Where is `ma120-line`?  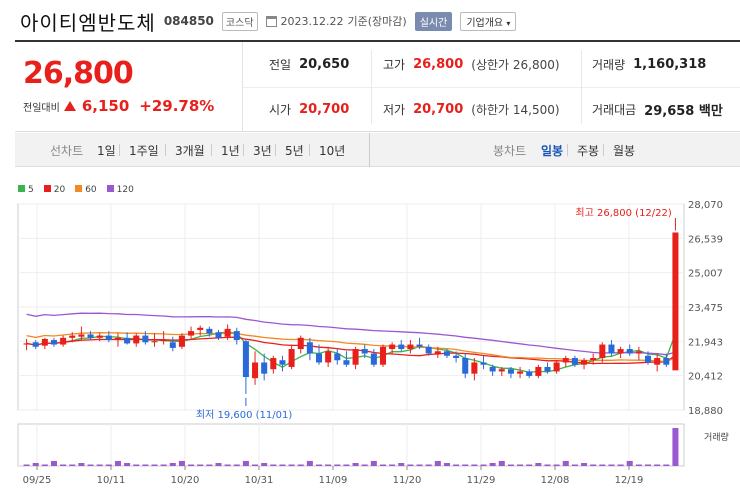 ma120-line is located at coordinates (351, 334).